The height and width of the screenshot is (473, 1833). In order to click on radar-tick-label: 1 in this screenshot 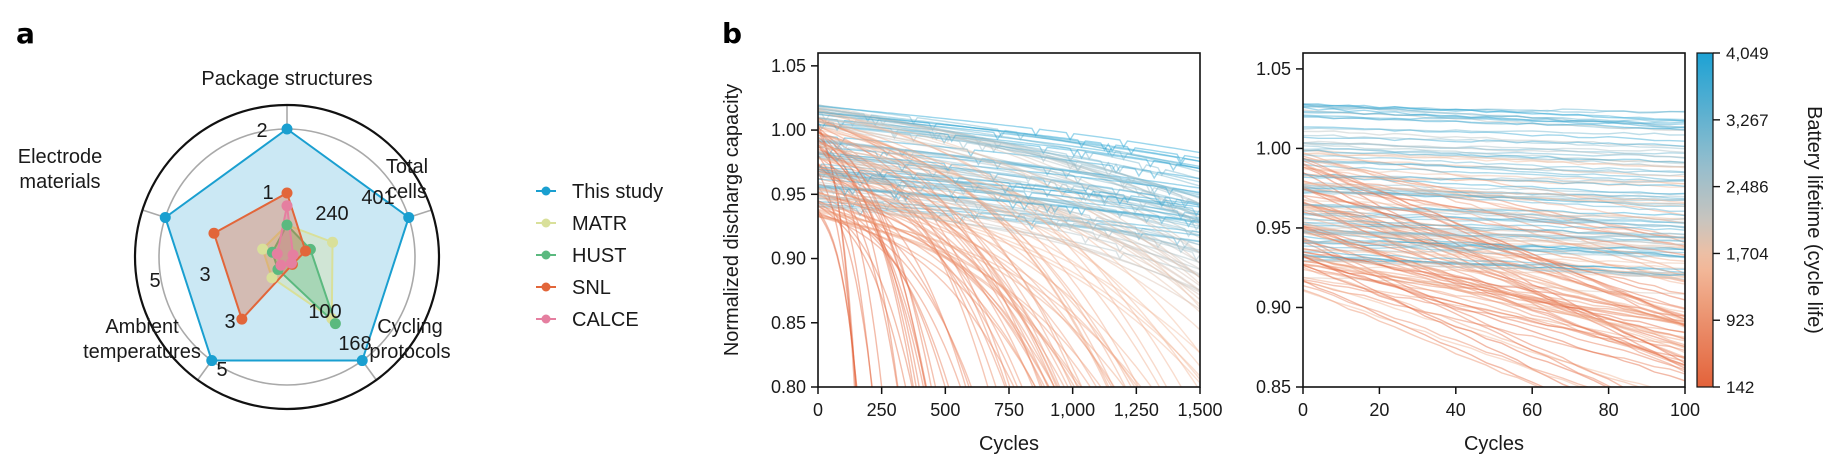, I will do `click(267, 193)`.